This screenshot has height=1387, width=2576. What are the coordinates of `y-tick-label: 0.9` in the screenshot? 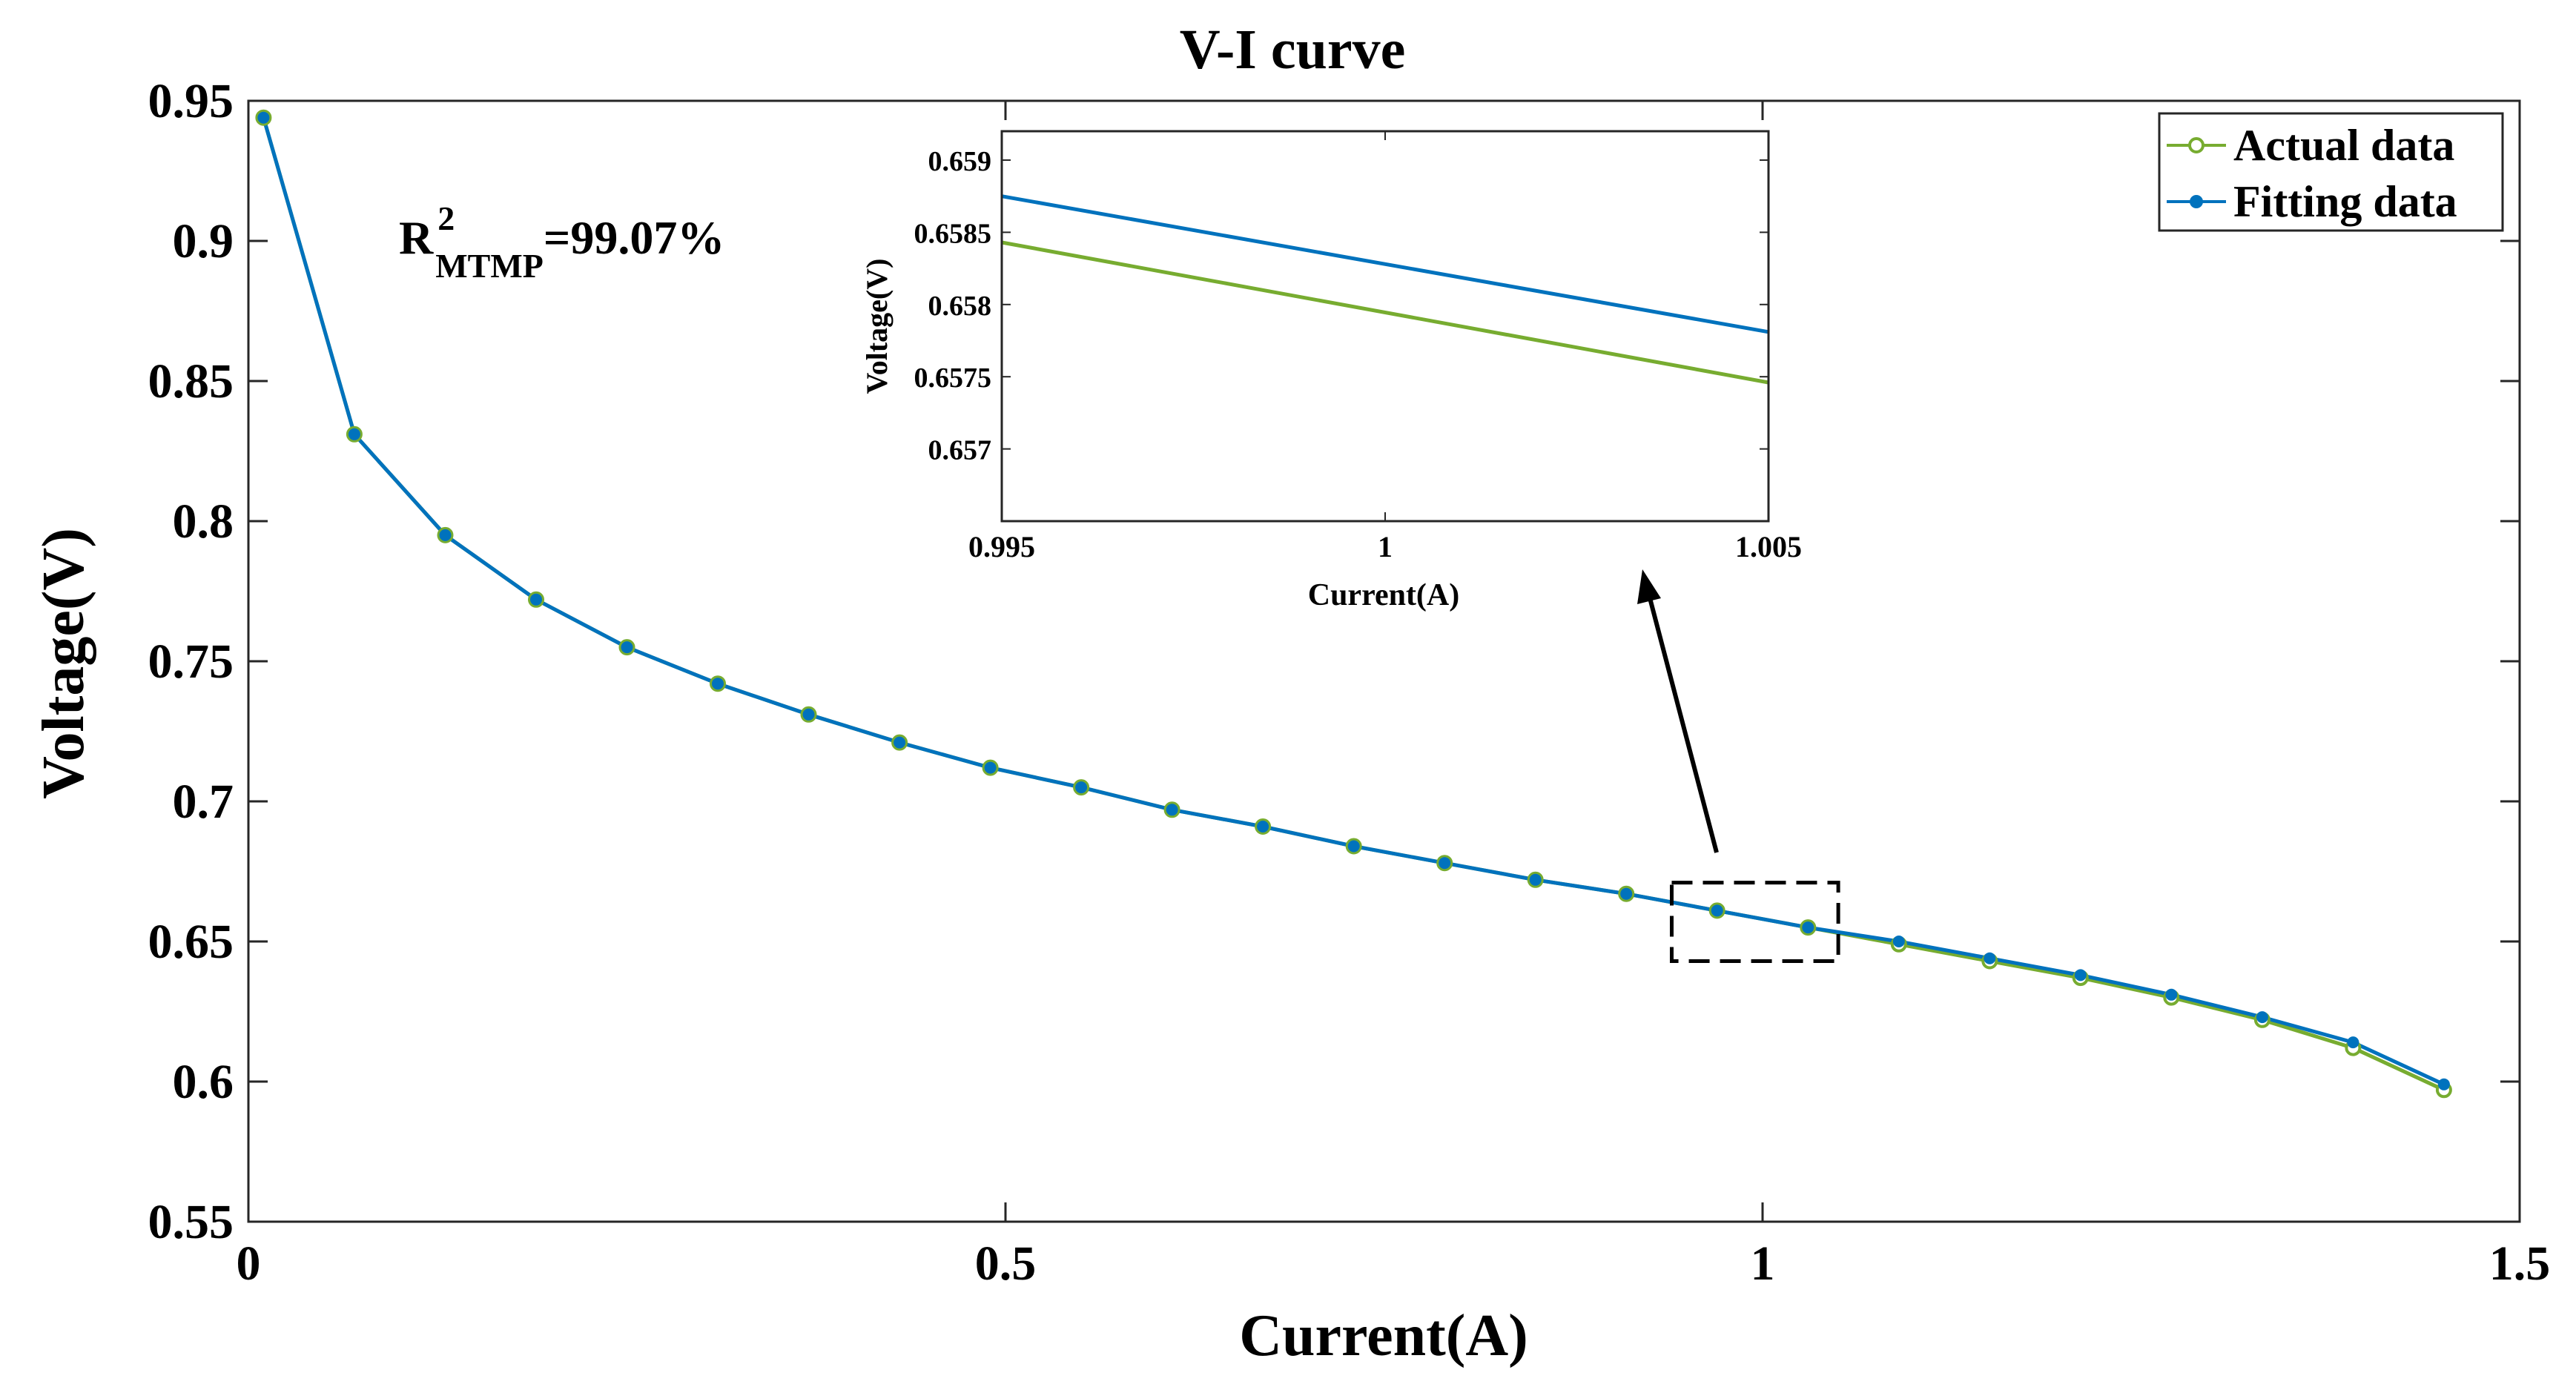 It's located at (203, 241).